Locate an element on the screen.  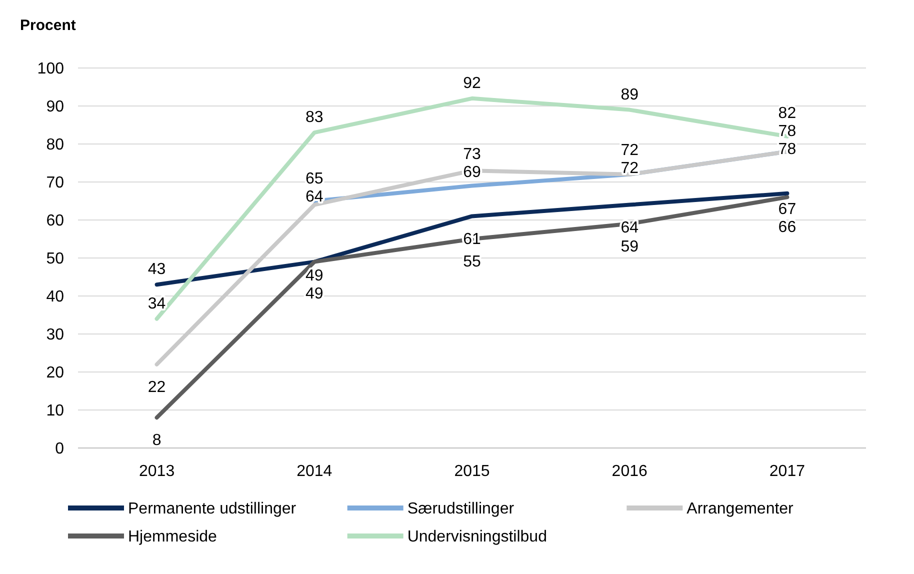
data-label: 22 is located at coordinates (157, 387).